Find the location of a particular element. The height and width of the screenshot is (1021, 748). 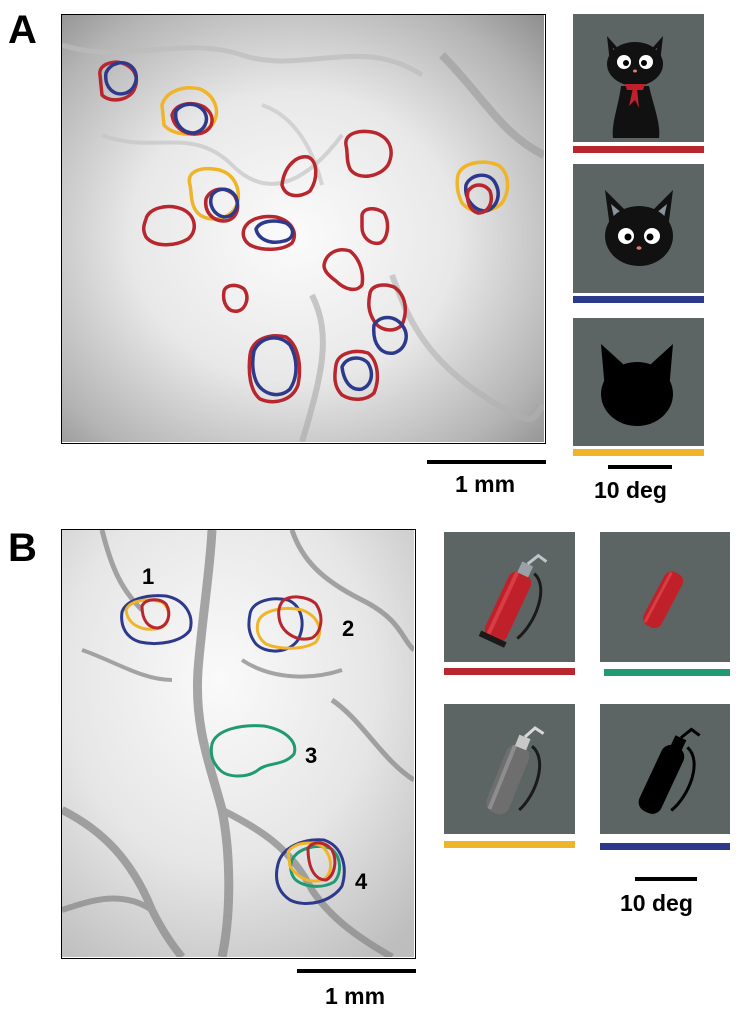

panel-a-stimulus-scale-bar is located at coordinates (640, 467).